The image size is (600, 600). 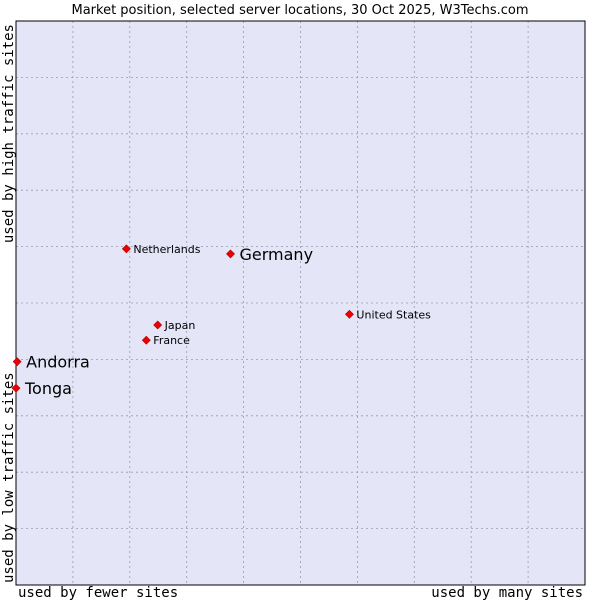 I want to click on data-point-andorra, so click(x=17, y=362).